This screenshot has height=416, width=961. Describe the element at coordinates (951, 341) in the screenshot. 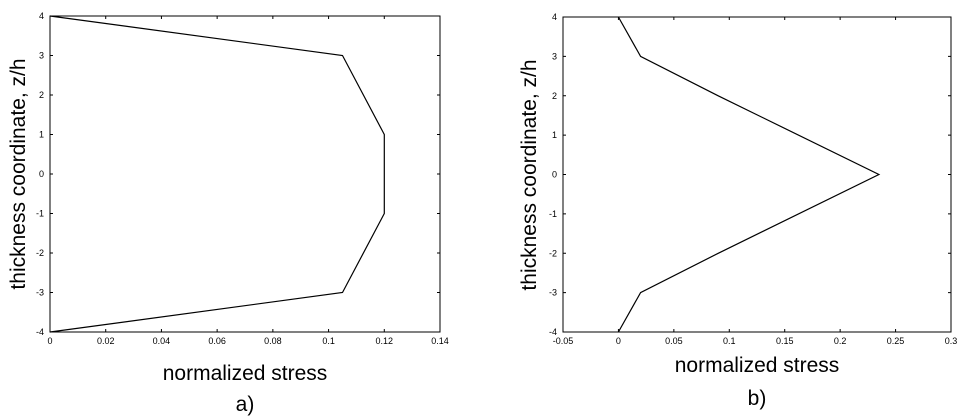

I see `x-tick-label: 0.3` at that location.